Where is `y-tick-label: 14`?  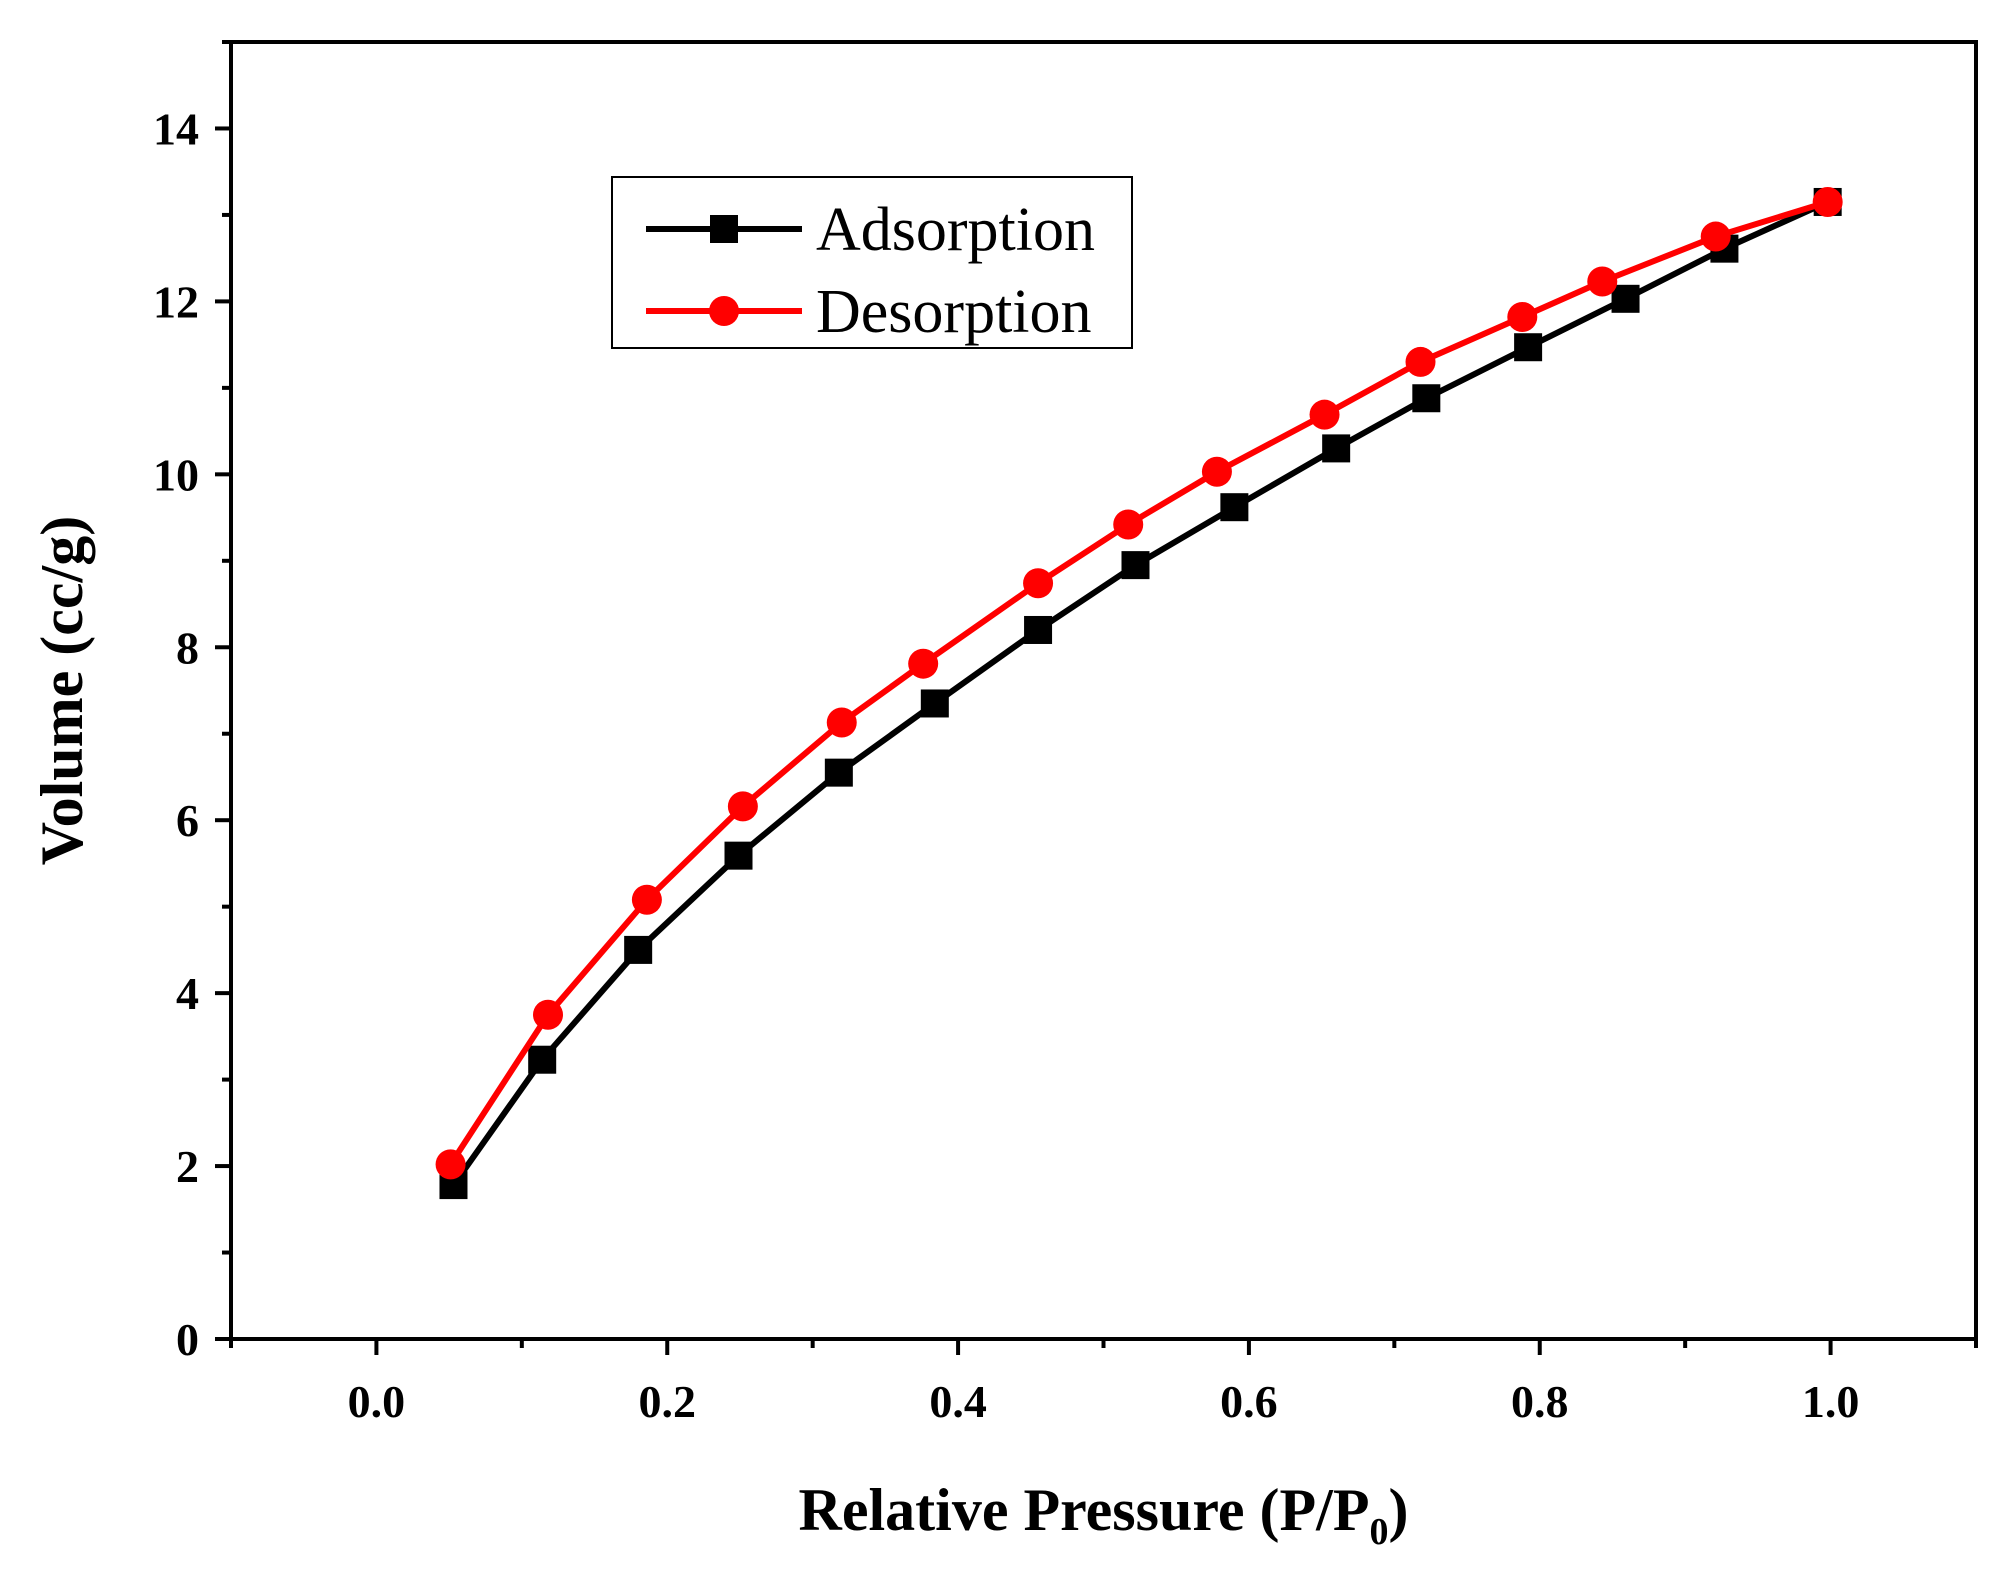
y-tick-label: 14 is located at coordinates (176, 128).